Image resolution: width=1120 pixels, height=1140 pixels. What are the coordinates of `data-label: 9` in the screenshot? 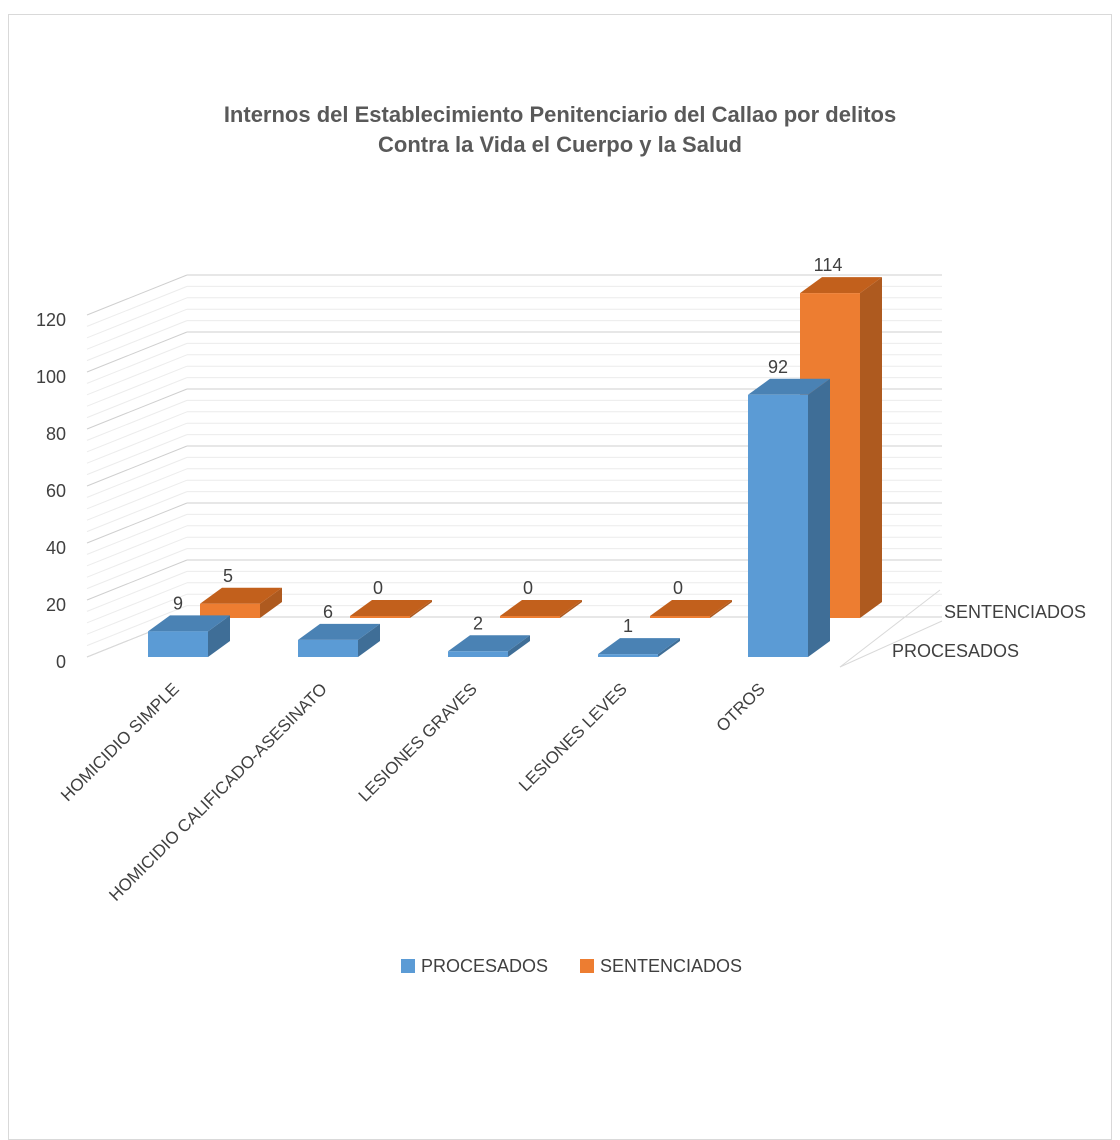 It's located at (178, 603).